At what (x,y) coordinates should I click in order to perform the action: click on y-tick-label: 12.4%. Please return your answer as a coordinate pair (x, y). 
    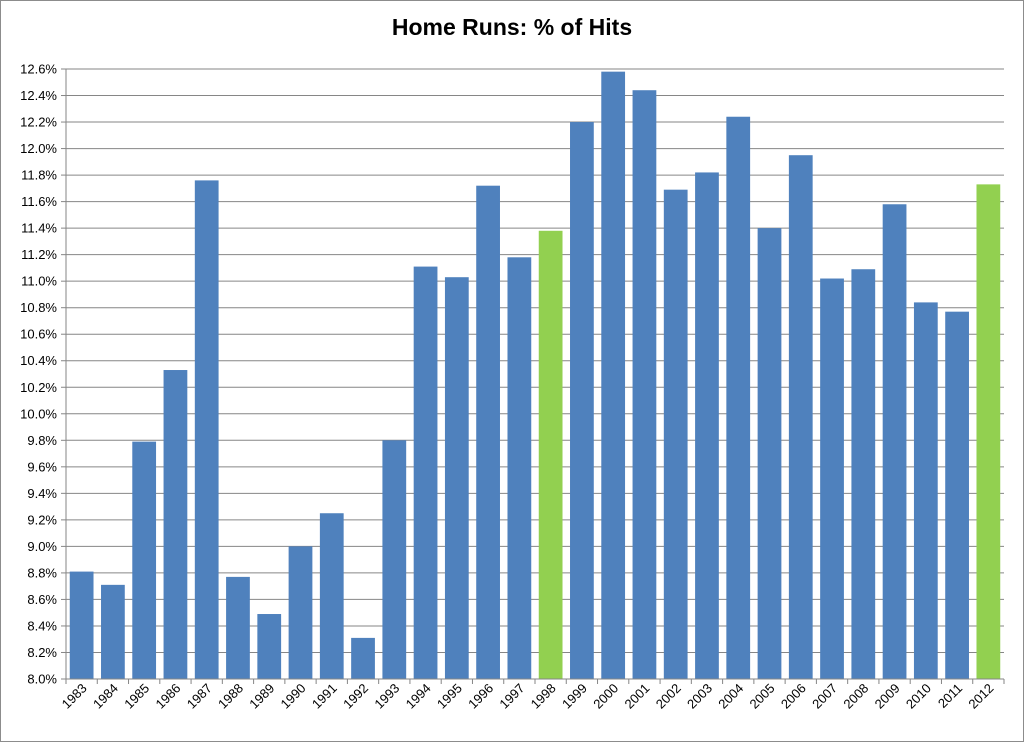
    Looking at the image, I should click on (38, 95).